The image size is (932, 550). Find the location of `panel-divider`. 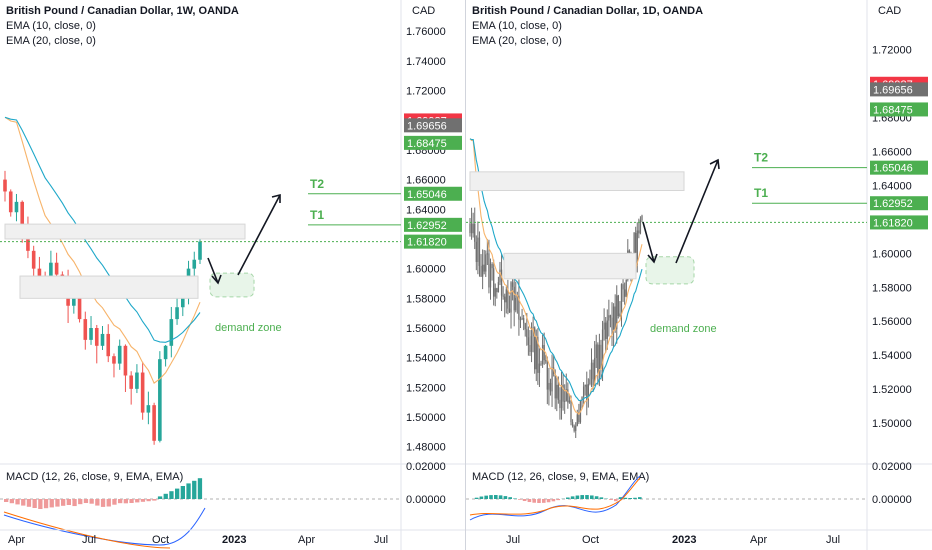

panel-divider is located at coordinates (465, 275).